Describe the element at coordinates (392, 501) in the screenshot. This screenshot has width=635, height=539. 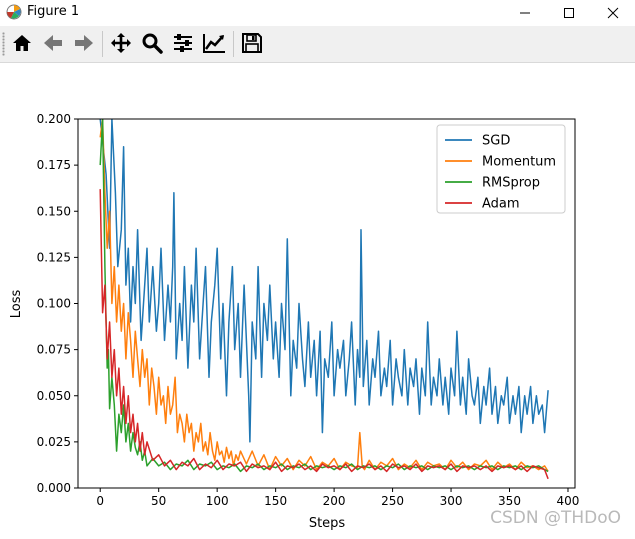
I see `x-tick-label: 250` at that location.